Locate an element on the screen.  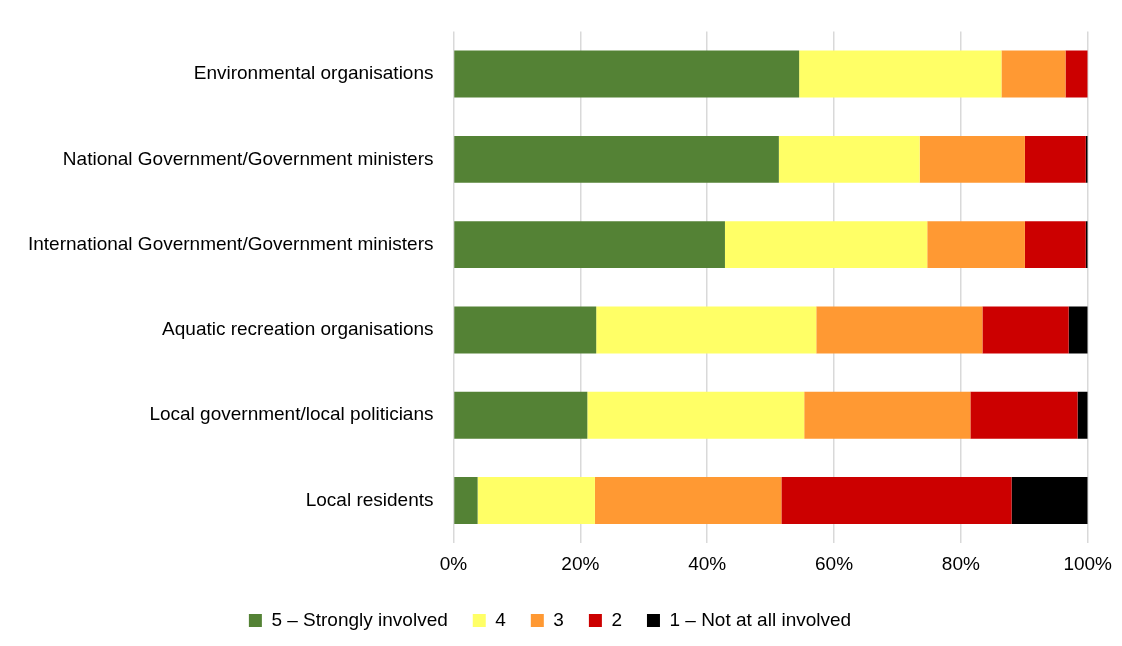
y-tick-label: International Government/Government ministers is located at coordinates (231, 243).